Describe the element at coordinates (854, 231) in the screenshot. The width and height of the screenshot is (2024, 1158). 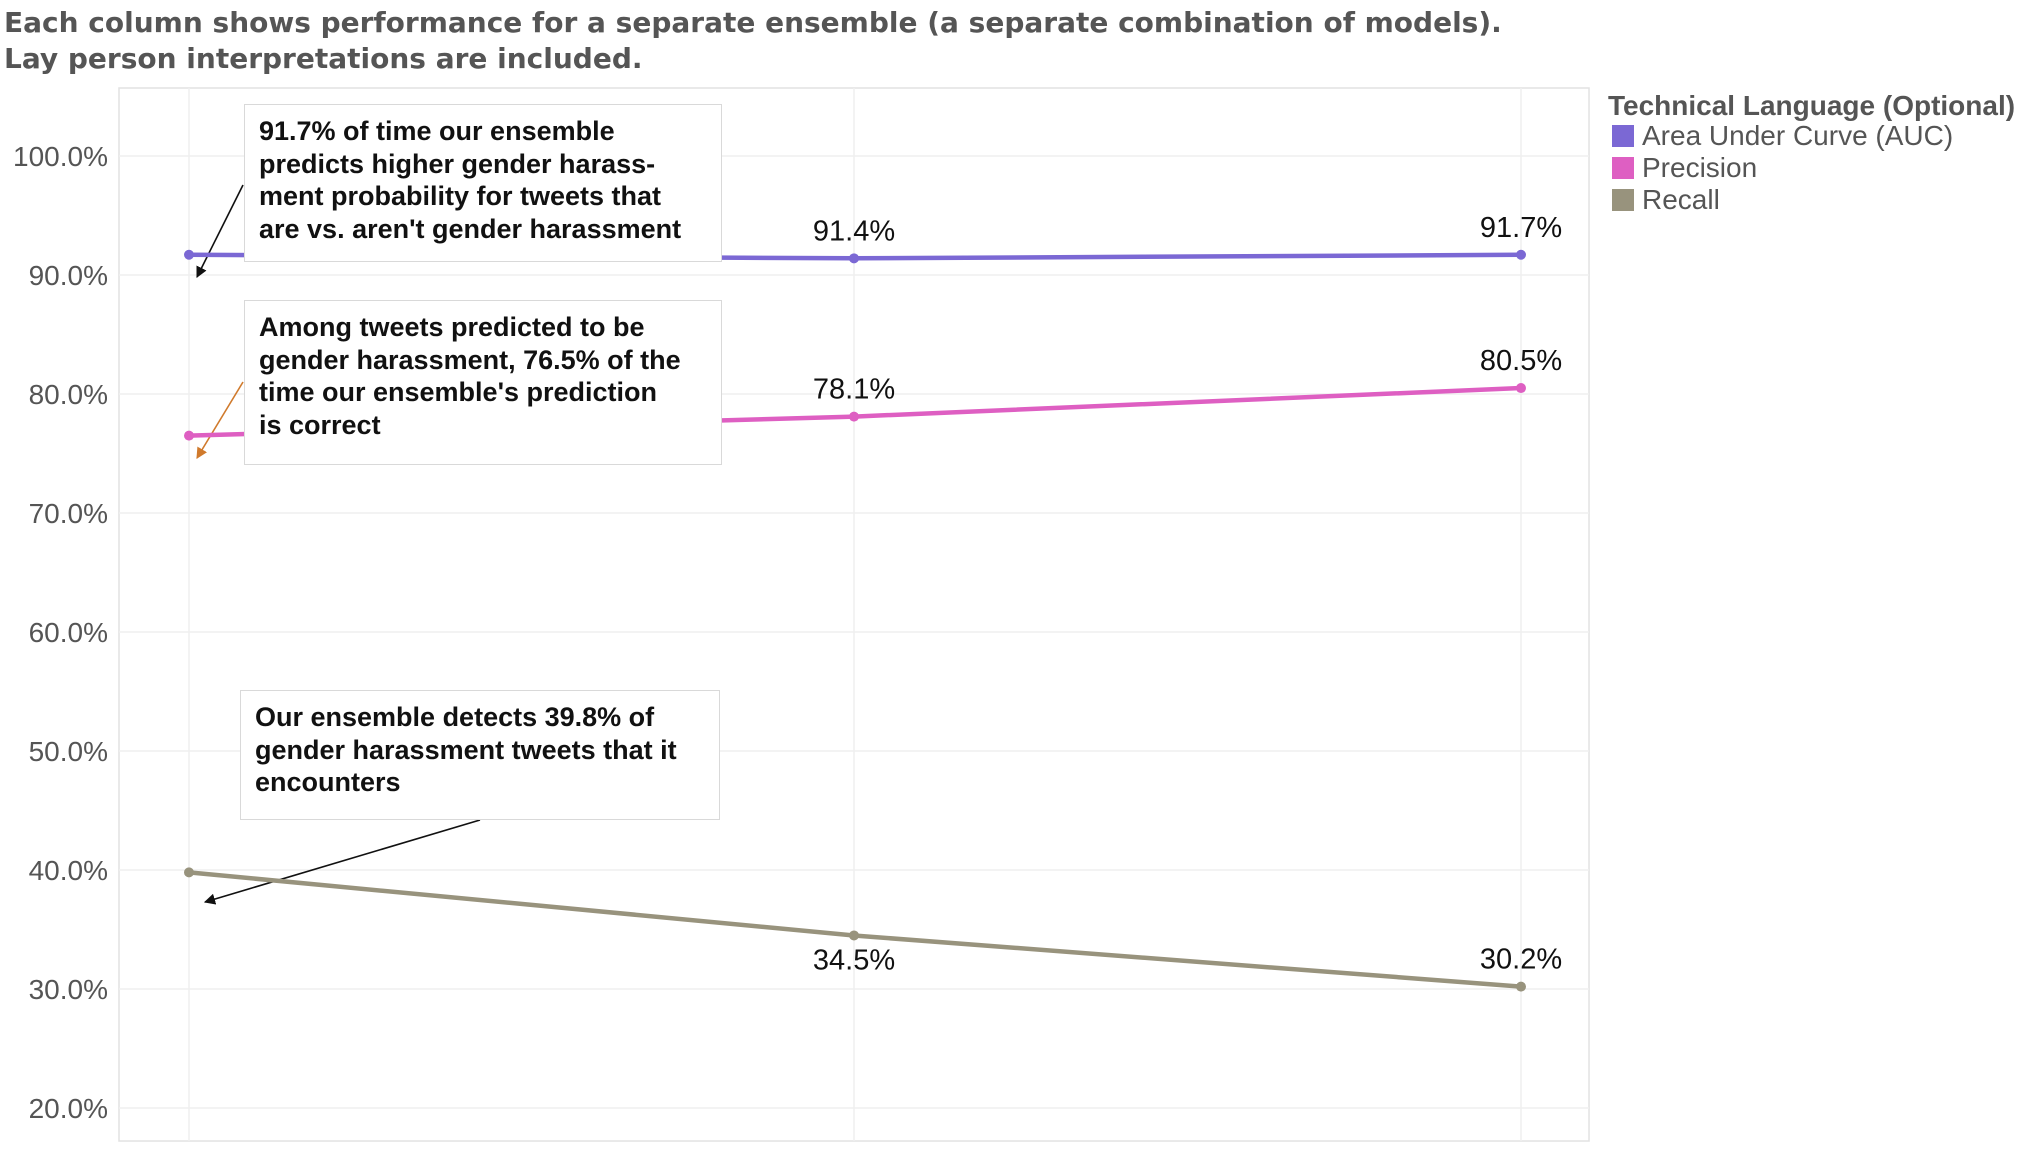
I see `data-label-auc: 91.4%` at that location.